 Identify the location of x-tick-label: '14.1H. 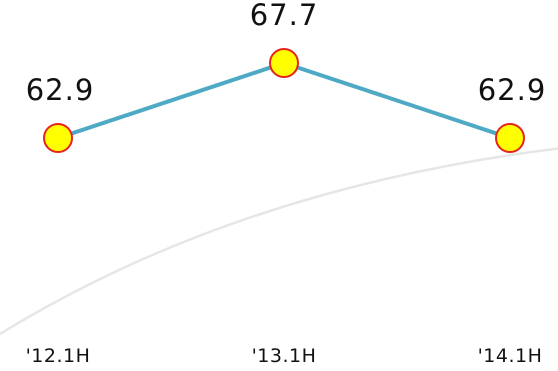
(510, 356).